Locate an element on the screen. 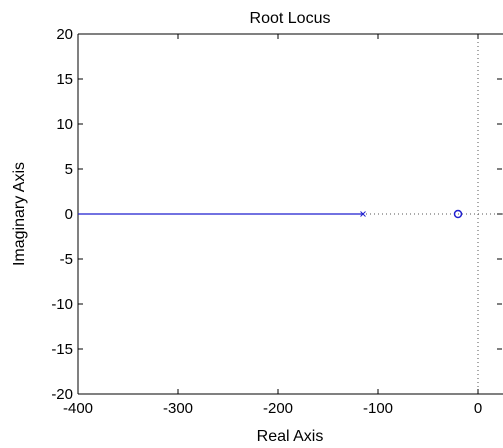 The image size is (503, 448). zero-marker is located at coordinates (458, 214).